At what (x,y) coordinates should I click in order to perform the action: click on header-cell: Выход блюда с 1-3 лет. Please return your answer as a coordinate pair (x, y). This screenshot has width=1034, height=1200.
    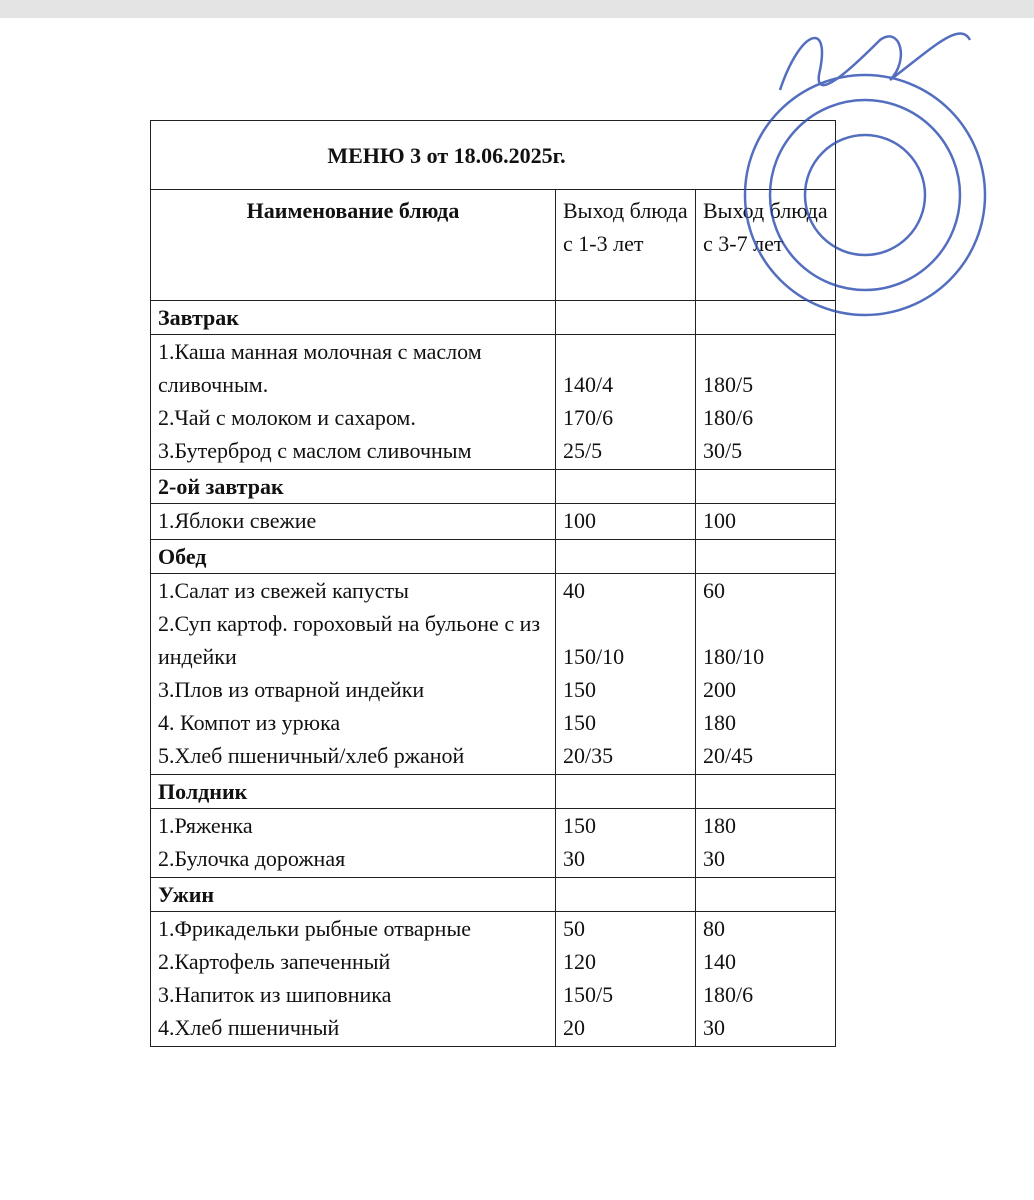
    Looking at the image, I should click on (625, 245).